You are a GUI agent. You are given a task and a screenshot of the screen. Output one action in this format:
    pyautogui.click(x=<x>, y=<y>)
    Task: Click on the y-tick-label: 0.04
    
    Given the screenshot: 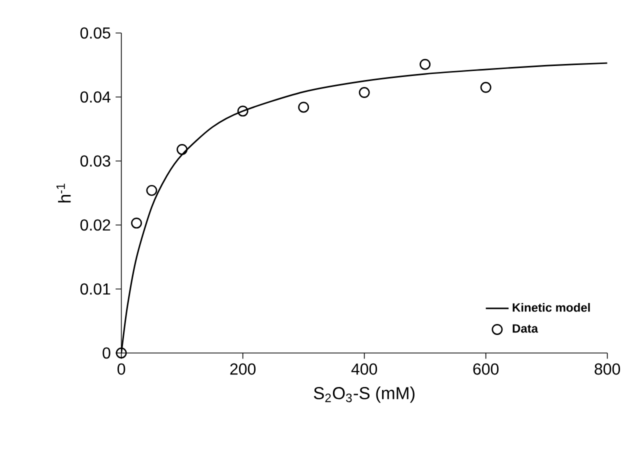 What is the action you would take?
    pyautogui.click(x=95, y=97)
    